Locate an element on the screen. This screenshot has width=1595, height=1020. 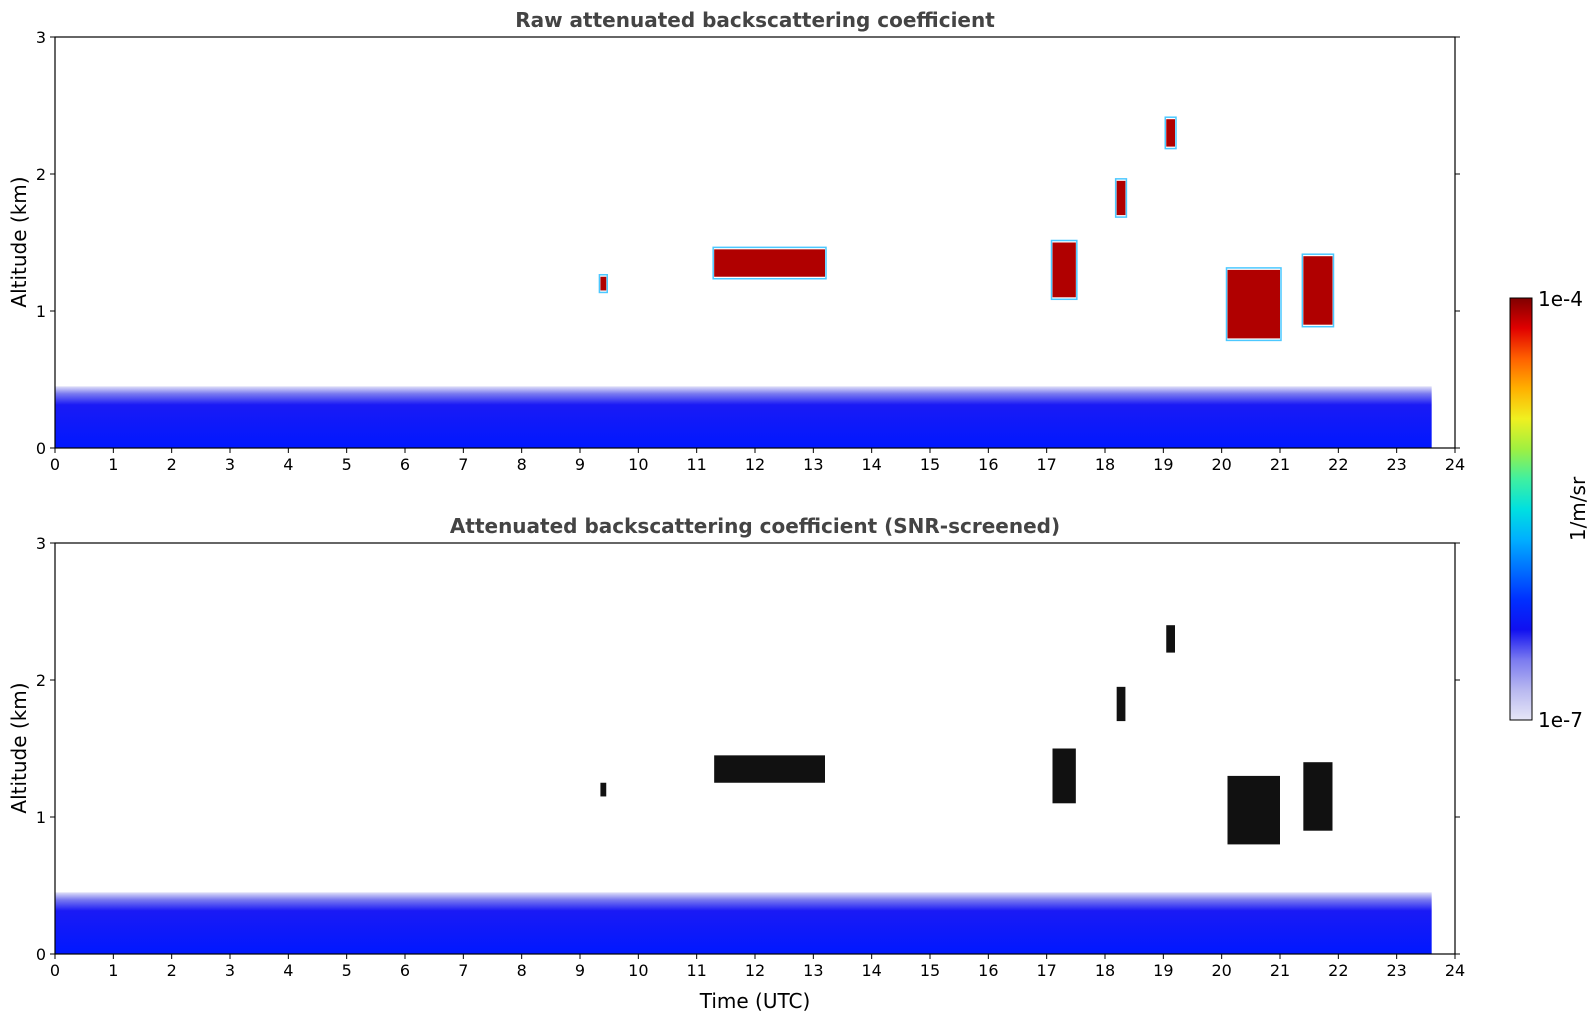
colorbar: 1e-4 1e-7 1/m/sr is located at coordinates (1549, 509).